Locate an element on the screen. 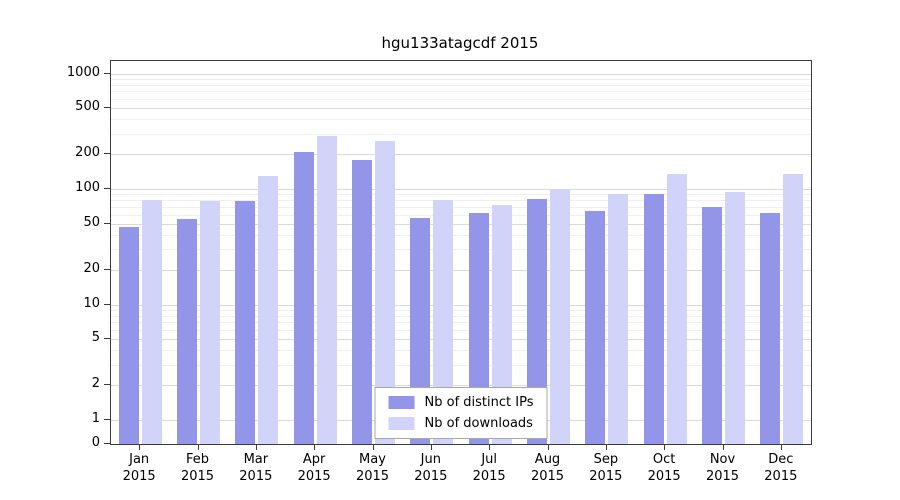 This screenshot has width=900, height=500. xtick-label-oct: Oct 2015 is located at coordinates (664, 468).